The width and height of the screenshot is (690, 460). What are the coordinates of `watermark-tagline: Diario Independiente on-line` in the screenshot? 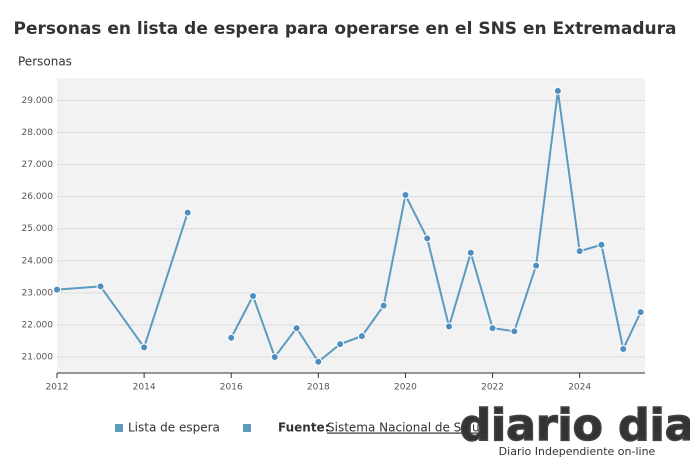 It's located at (577, 451).